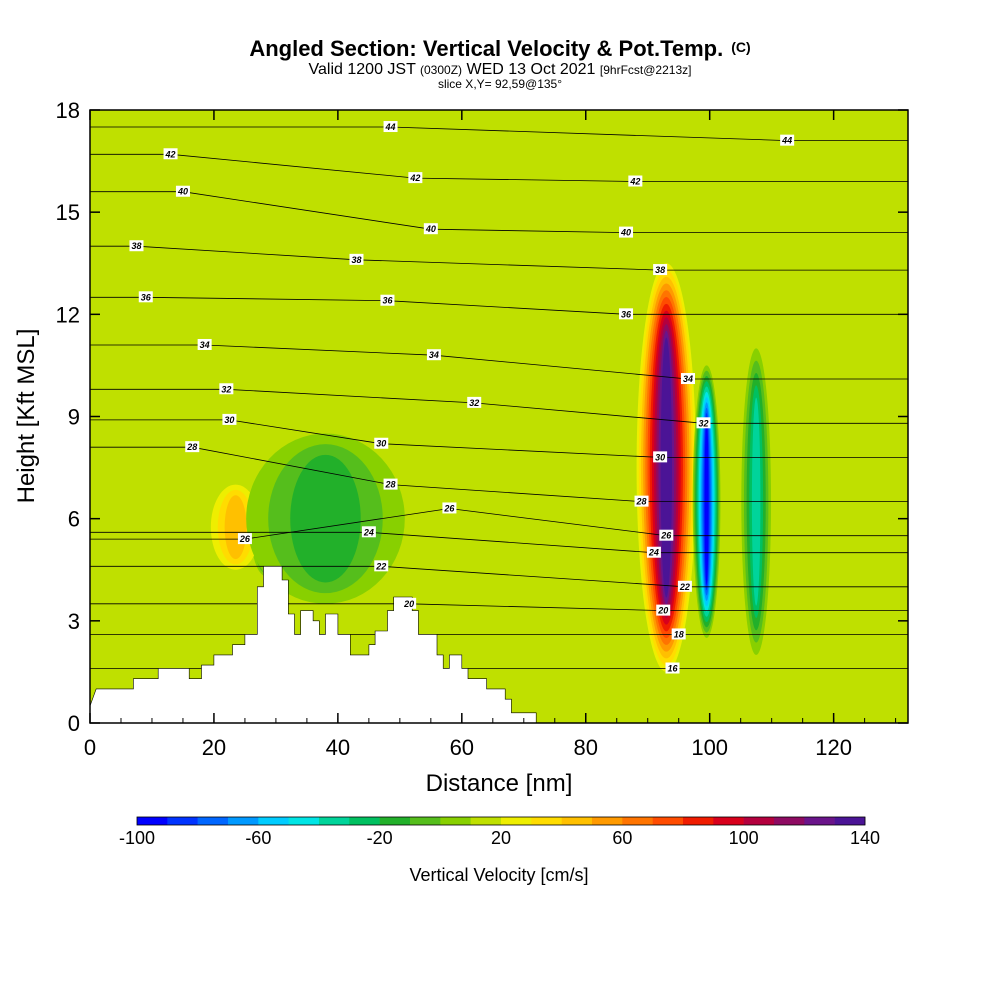  Describe the element at coordinates (744, 838) in the screenshot. I see `colorbar-label-5: 100` at that location.